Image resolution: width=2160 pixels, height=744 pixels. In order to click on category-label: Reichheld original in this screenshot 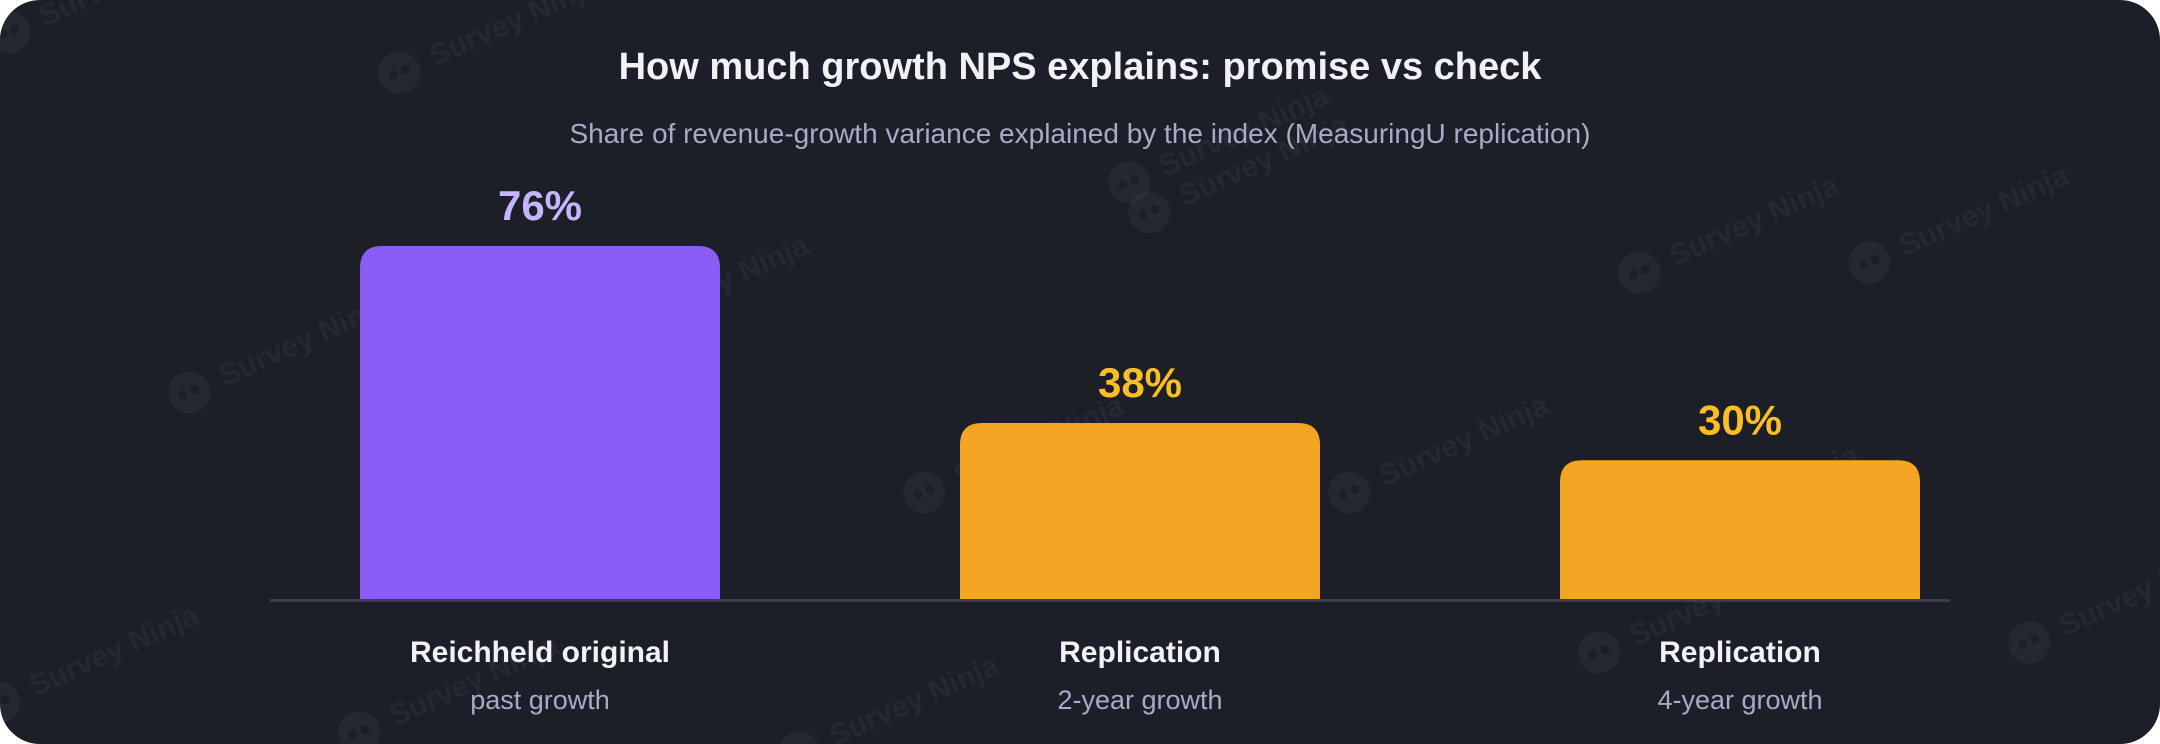, I will do `click(540, 652)`.